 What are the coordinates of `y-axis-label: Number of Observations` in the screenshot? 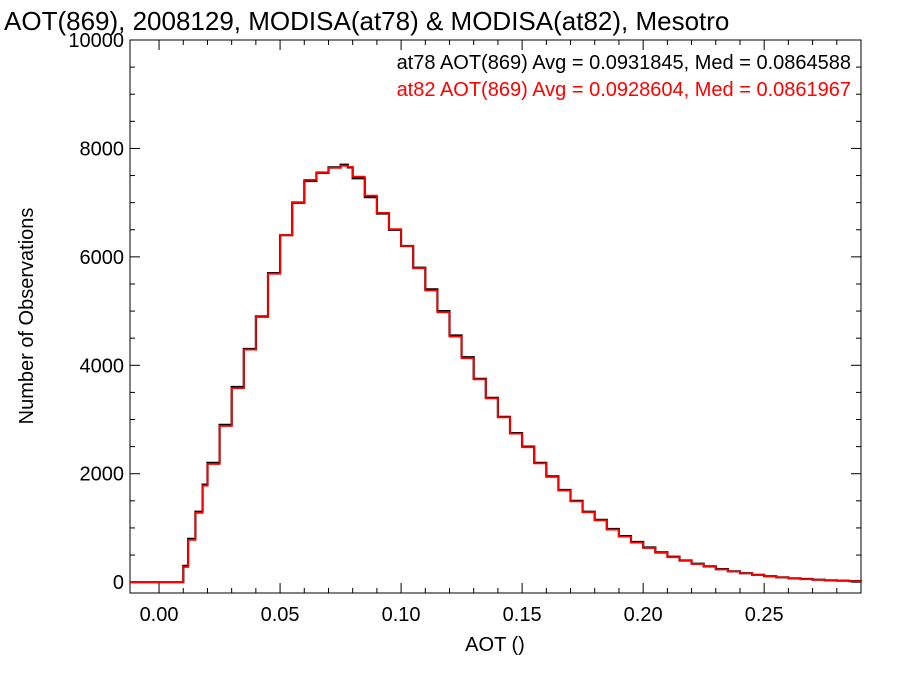 It's located at (27, 316).